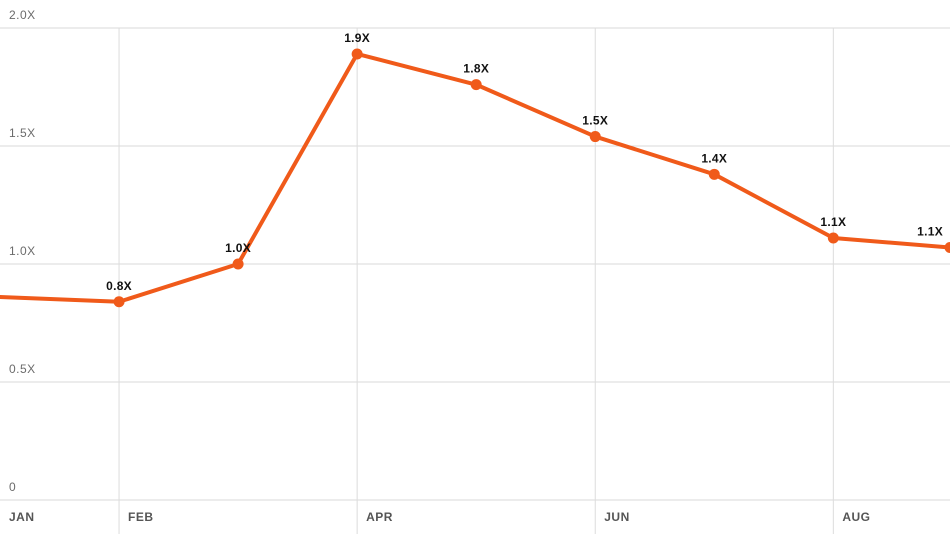  What do you see at coordinates (379, 517) in the screenshot?
I see `x-tick-label: APR` at bounding box center [379, 517].